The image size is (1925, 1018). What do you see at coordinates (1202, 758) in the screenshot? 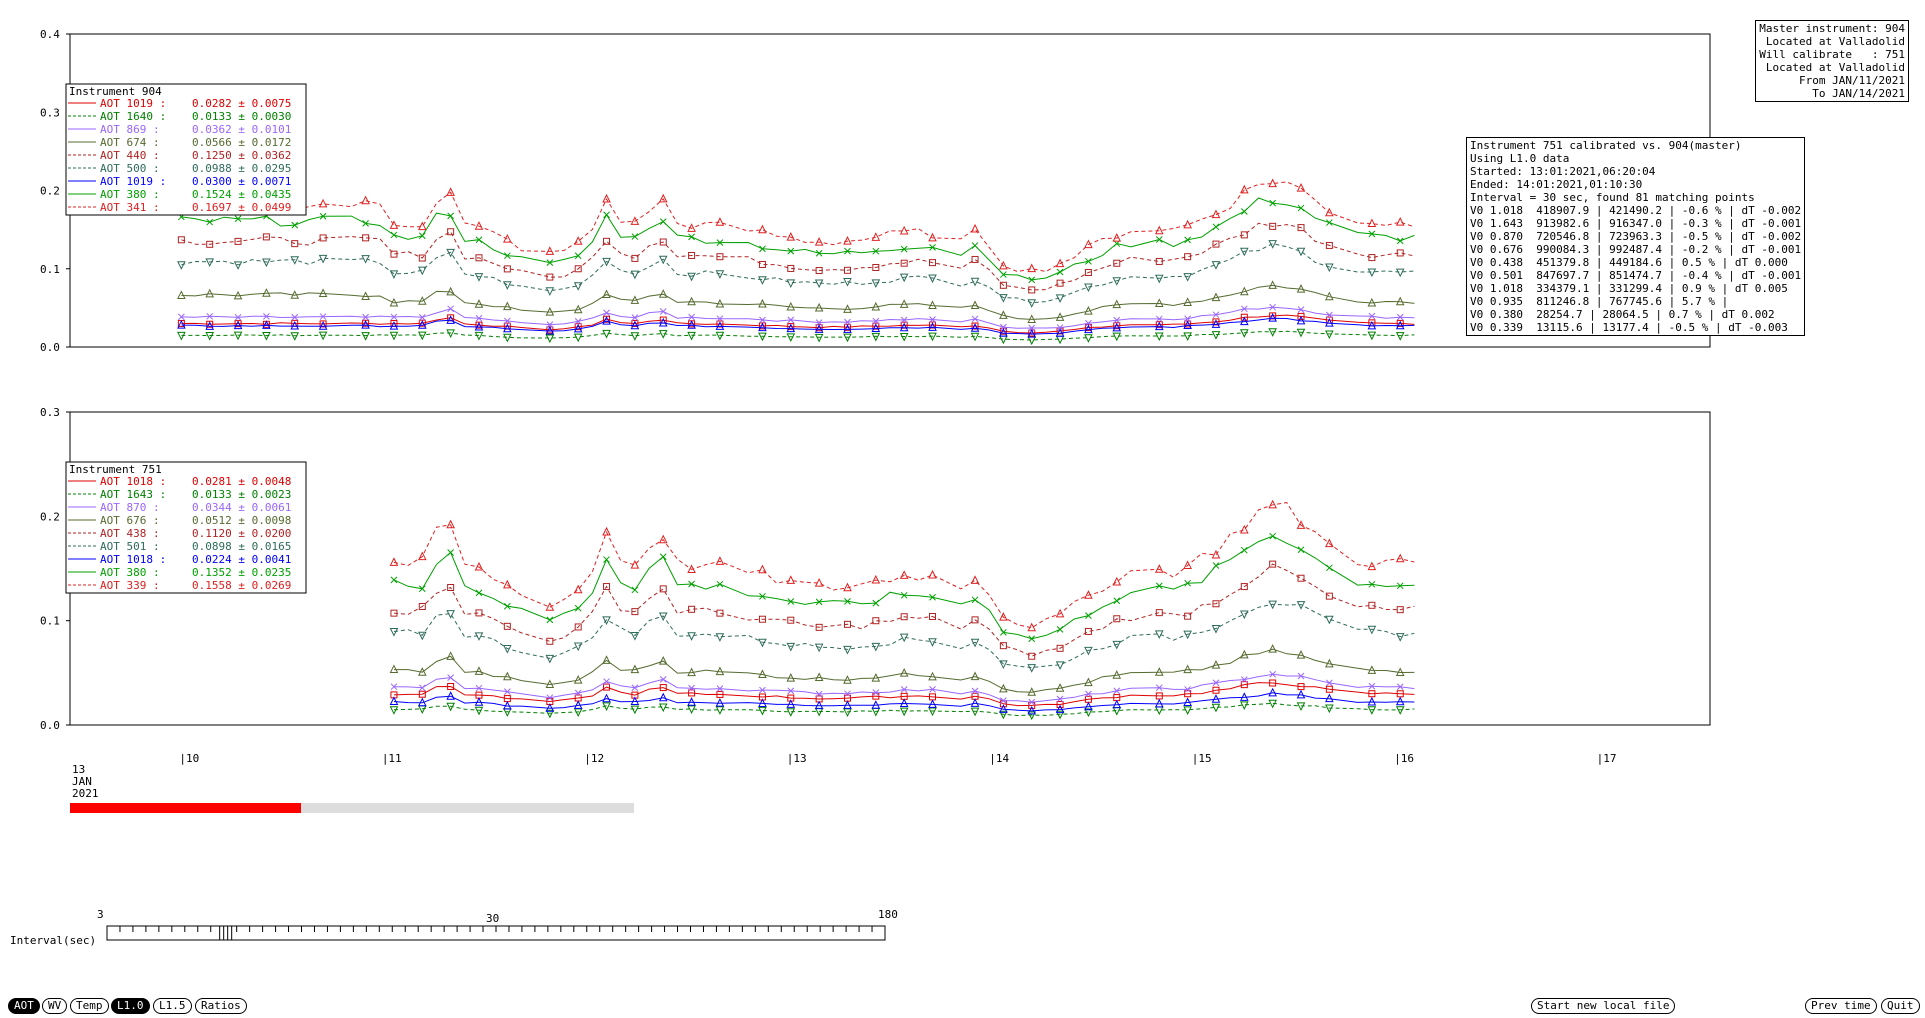
I see `x-tick-label: |15` at bounding box center [1202, 758].